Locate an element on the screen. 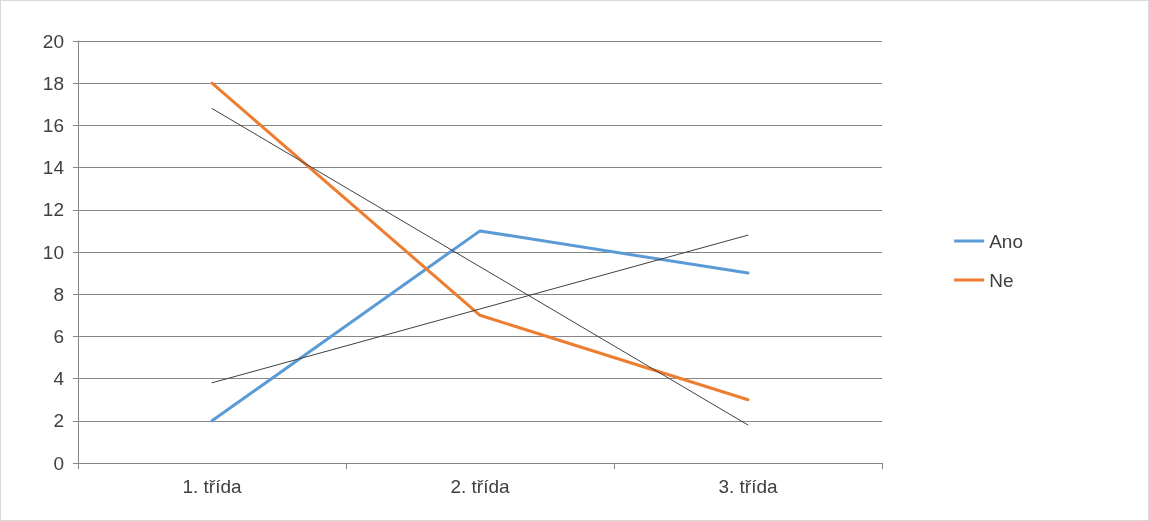  legend-label: Ano is located at coordinates (1006, 241).